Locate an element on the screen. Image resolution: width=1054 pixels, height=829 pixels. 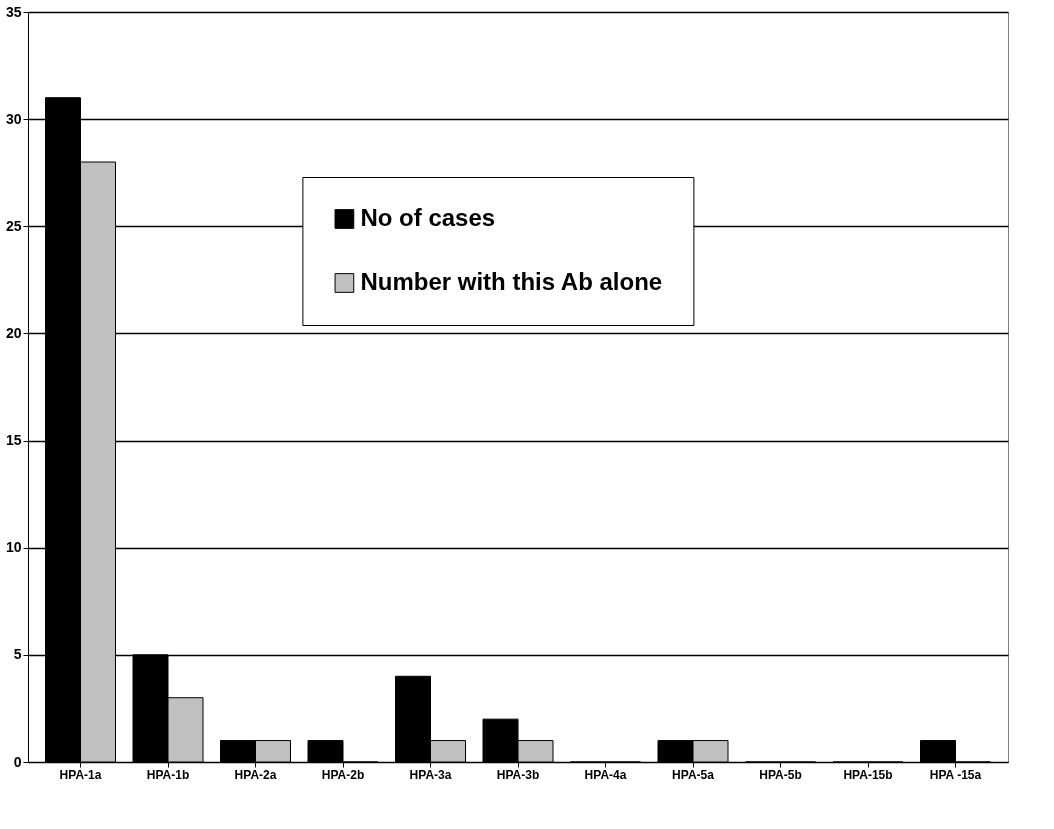
y-tick-label: 20 is located at coordinates (13, 332).